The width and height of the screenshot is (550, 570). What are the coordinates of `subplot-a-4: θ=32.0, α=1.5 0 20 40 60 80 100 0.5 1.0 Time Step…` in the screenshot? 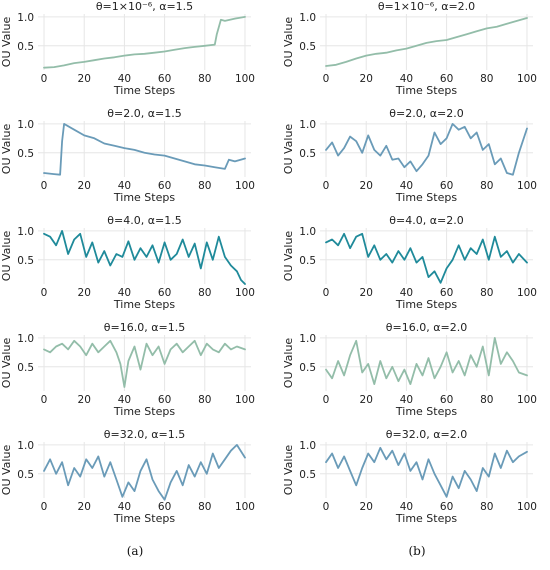 It's located at (127, 476).